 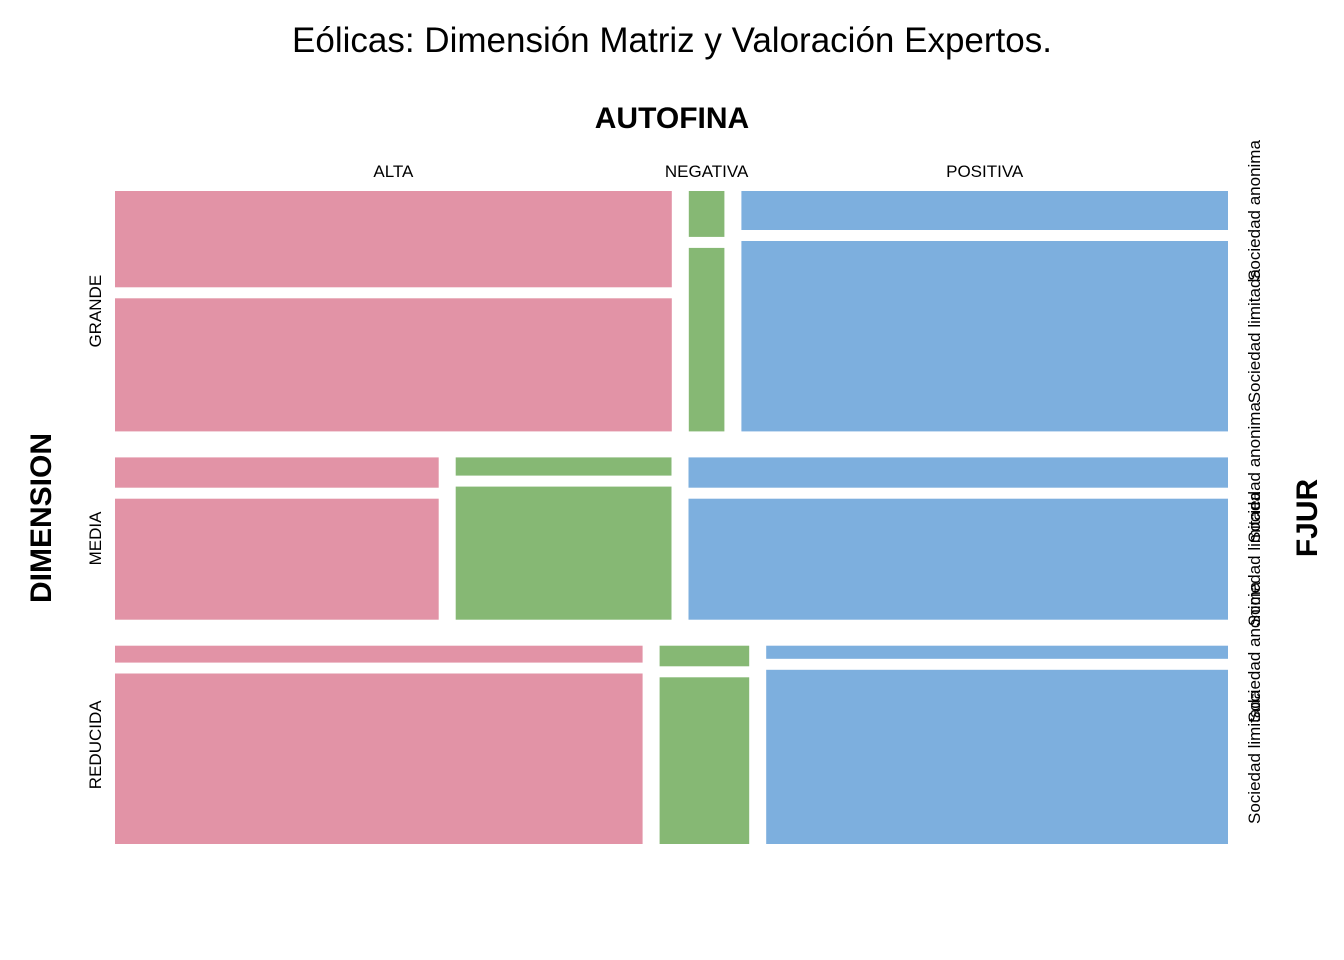 What do you see at coordinates (706, 339) in the screenshot?
I see `tile-grande-negativa-sociedad-limitada` at bounding box center [706, 339].